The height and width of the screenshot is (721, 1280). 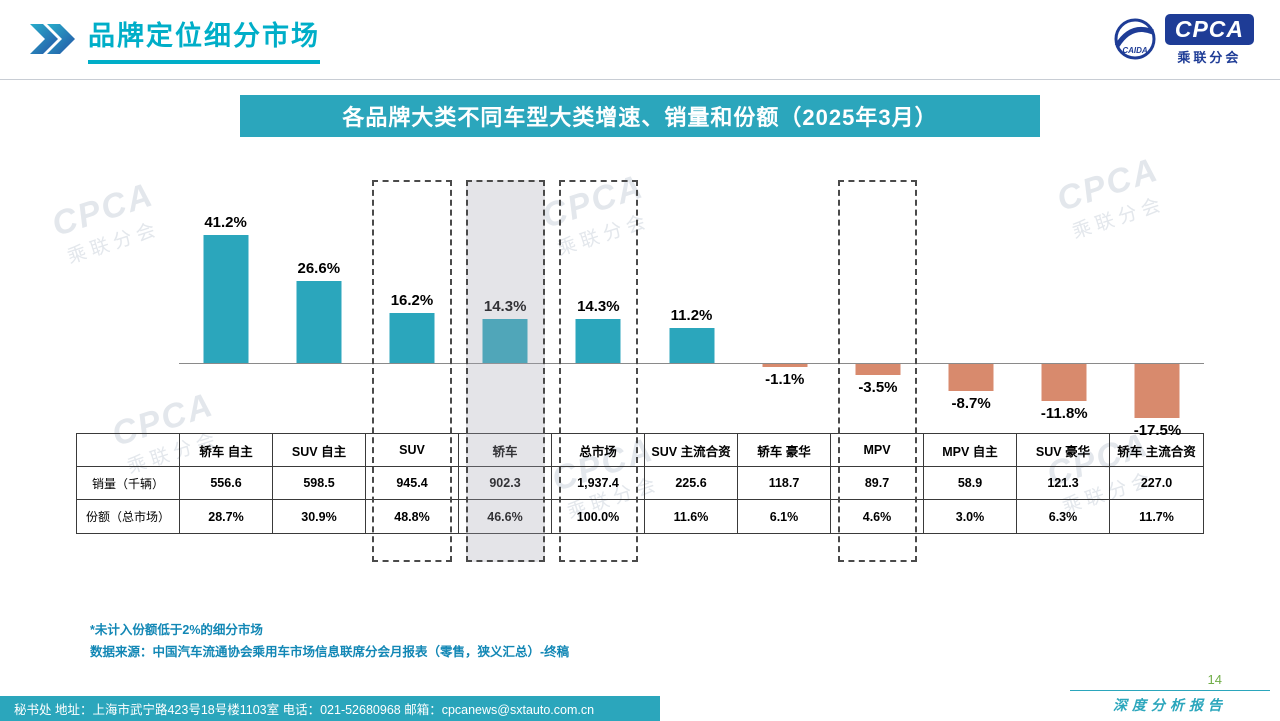 What do you see at coordinates (691, 483) in the screenshot?
I see `table-cell-sales: 225.6` at bounding box center [691, 483].